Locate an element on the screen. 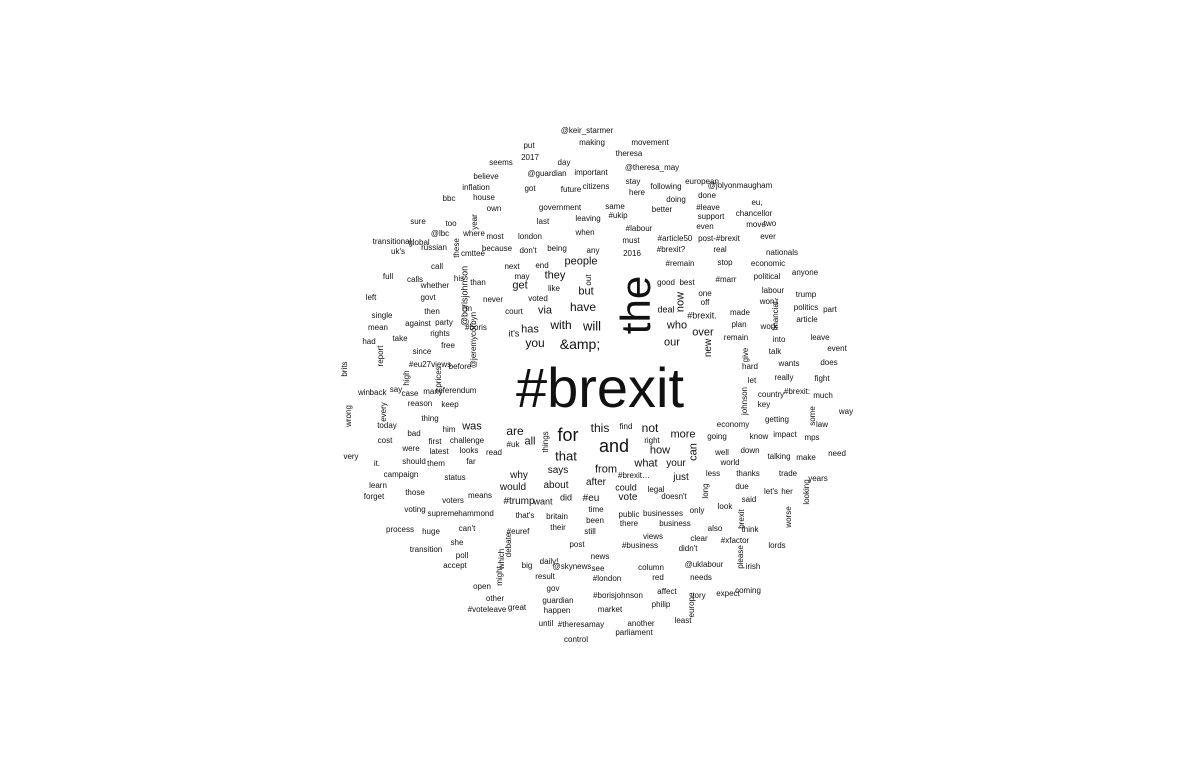 The image size is (1200, 774). cloud-word: very is located at coordinates (351, 456).